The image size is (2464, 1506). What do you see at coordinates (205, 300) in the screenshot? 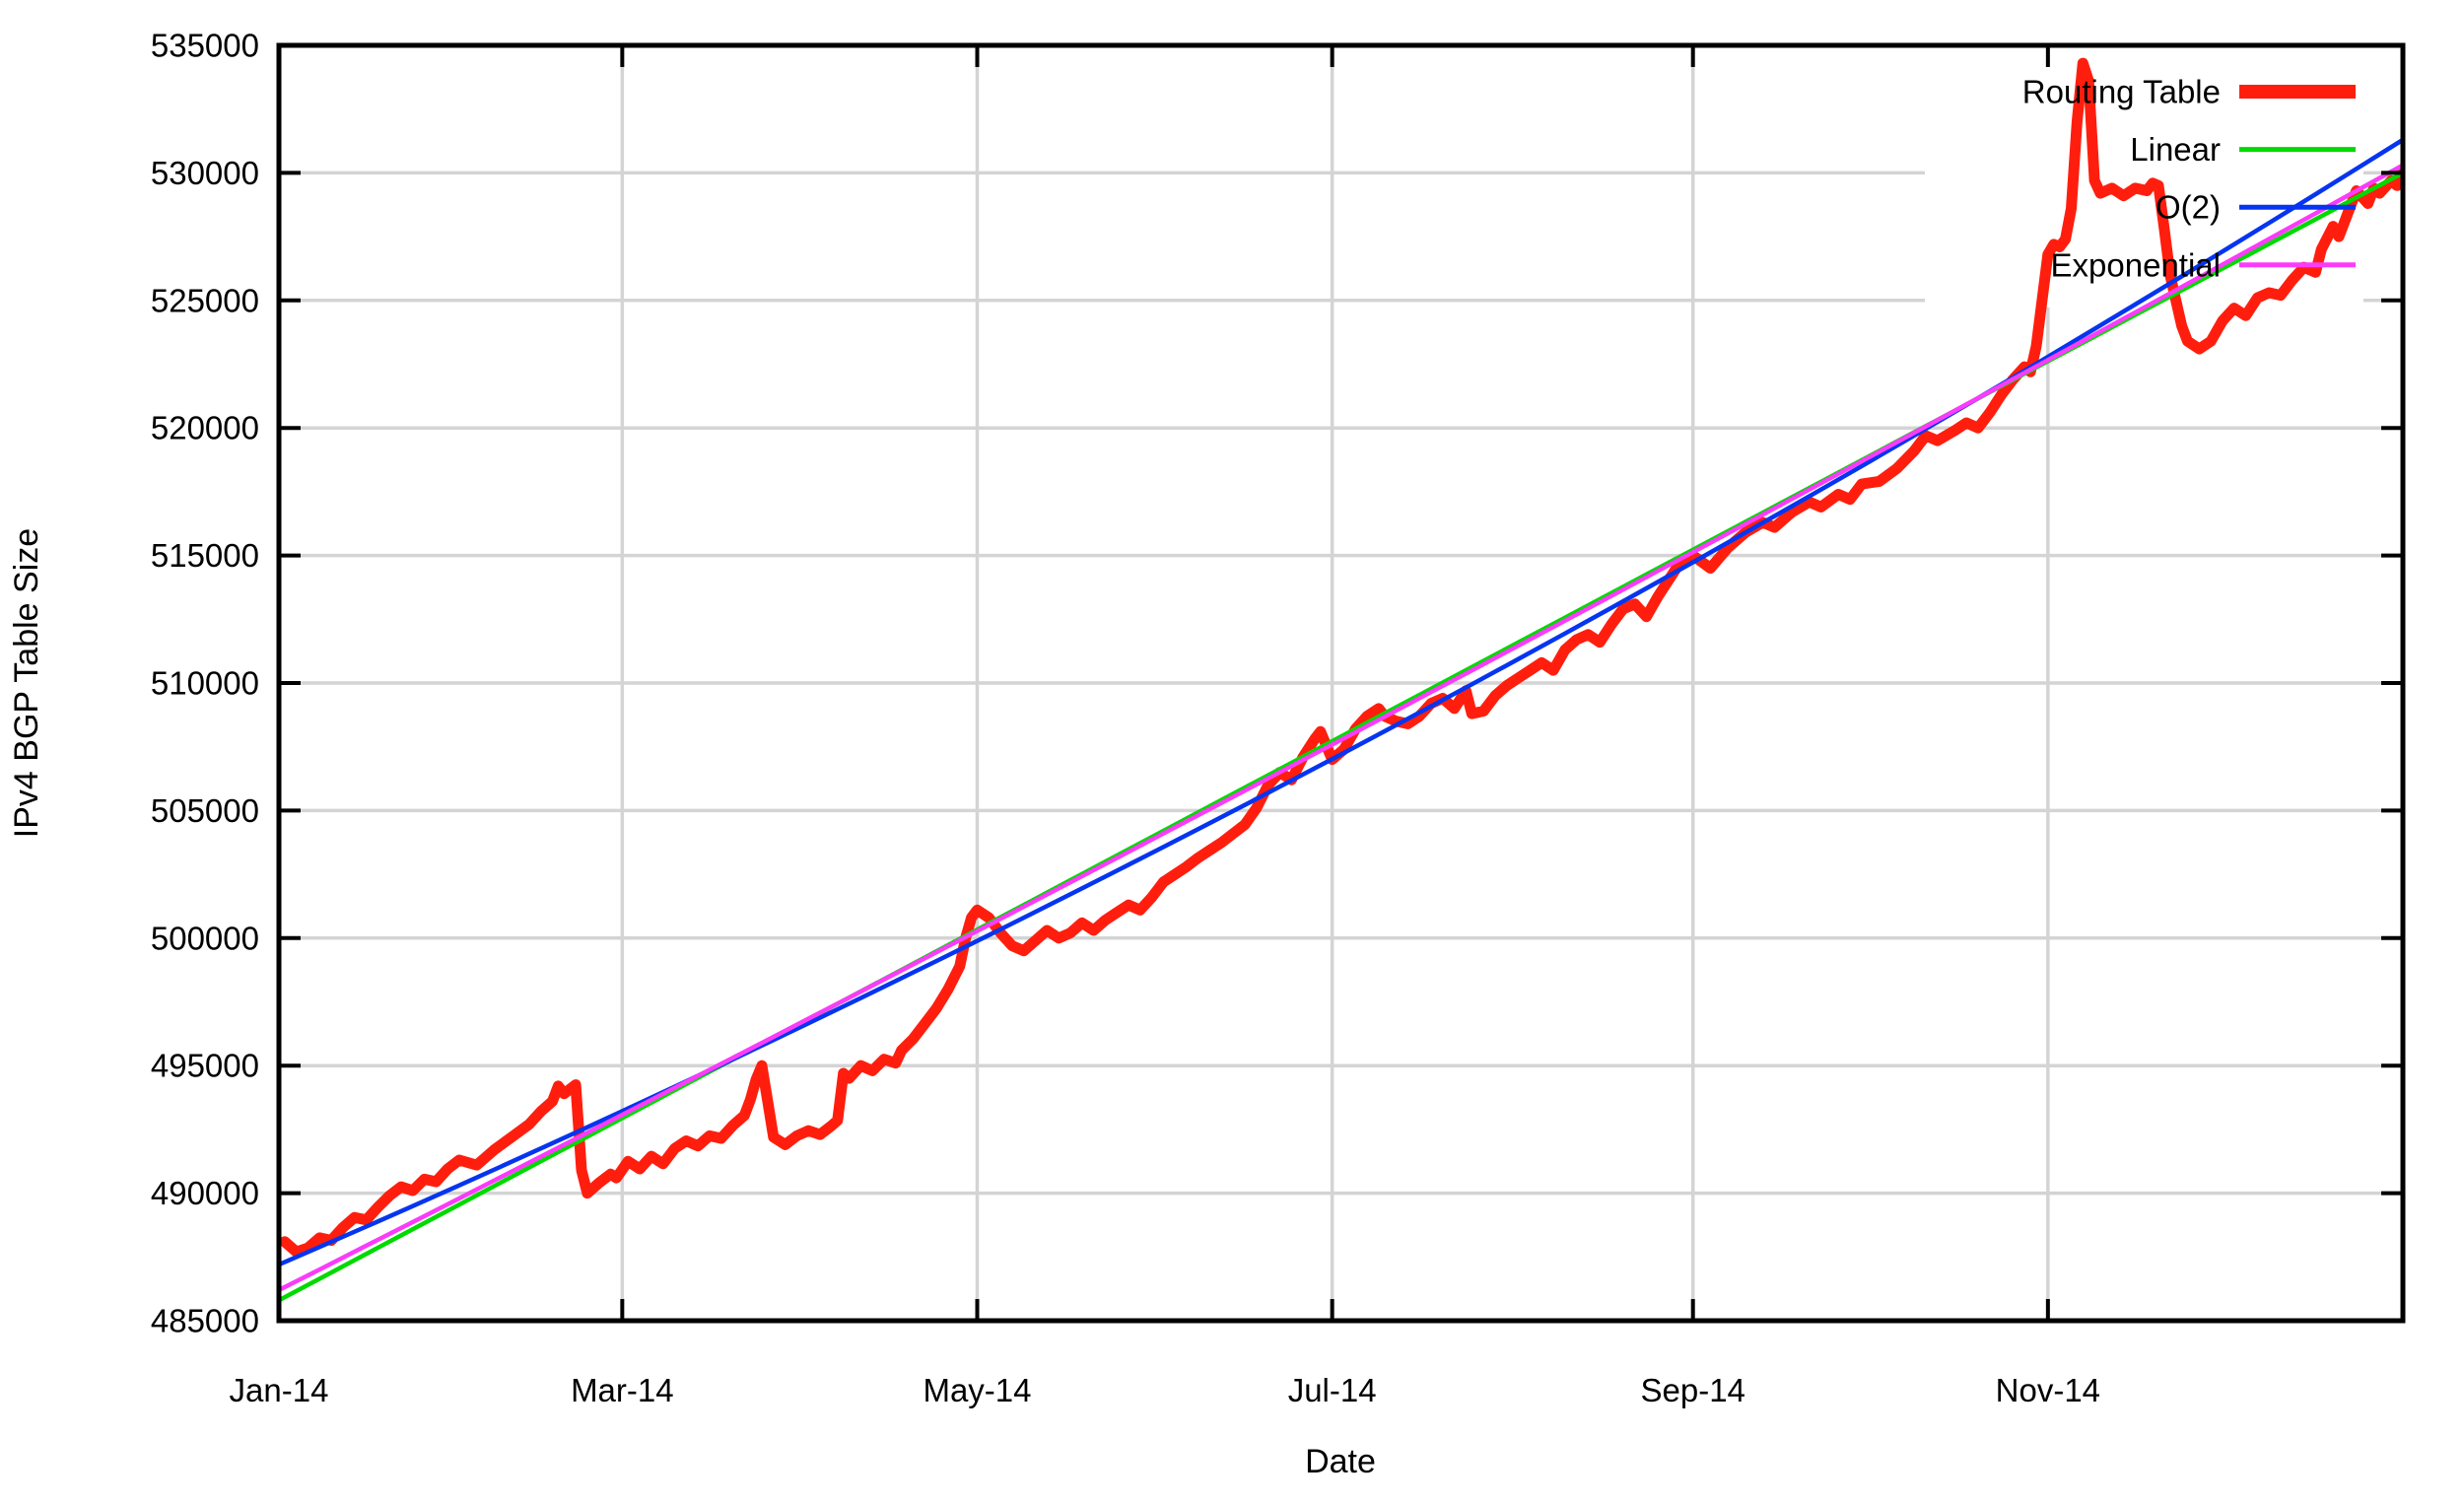
I see `y-tick-label: 525000` at bounding box center [205, 300].